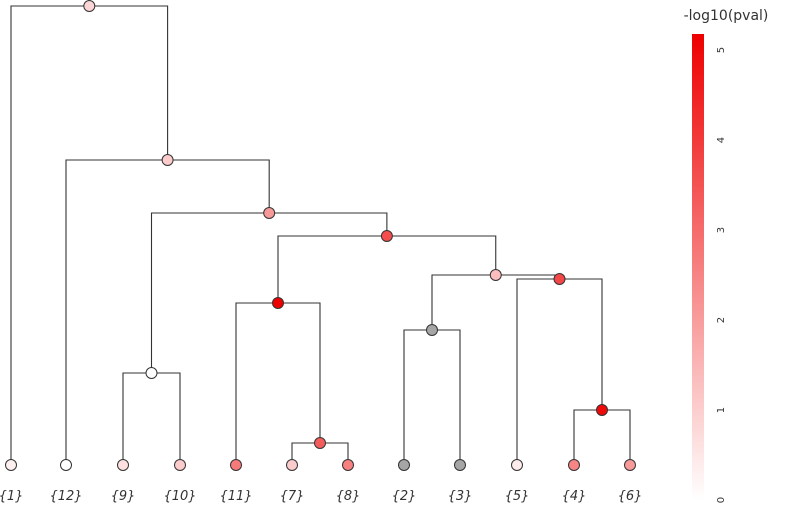 Image resolution: width=786 pixels, height=506 pixels. I want to click on branch-n4, so click(432, 397).